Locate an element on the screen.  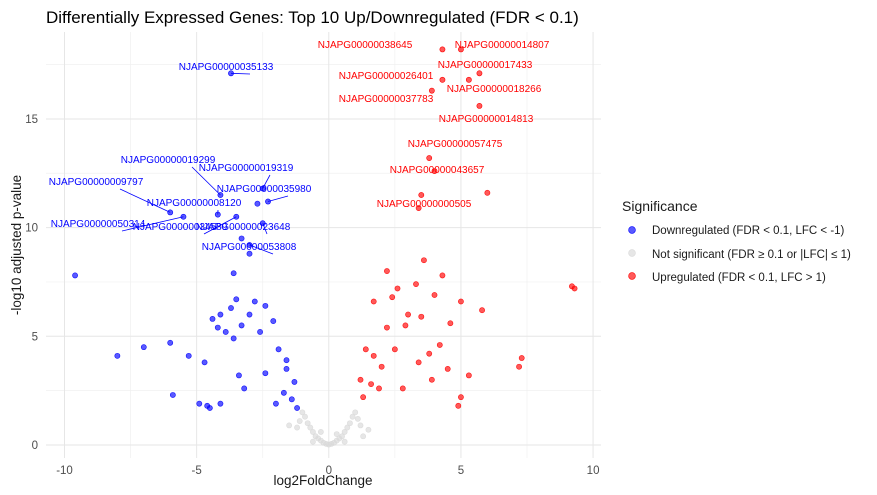
x-axis-ticks: -10 -5 0 5 10 is located at coordinates (327, 471).